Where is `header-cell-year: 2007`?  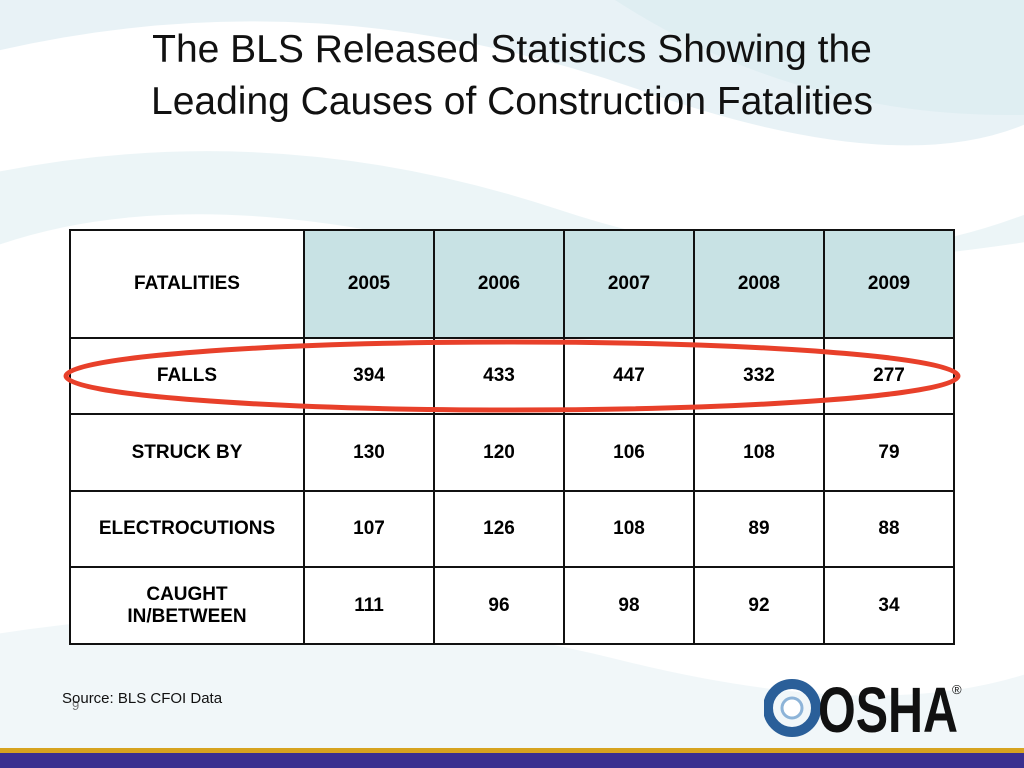
header-cell-year: 2007 is located at coordinates (629, 284).